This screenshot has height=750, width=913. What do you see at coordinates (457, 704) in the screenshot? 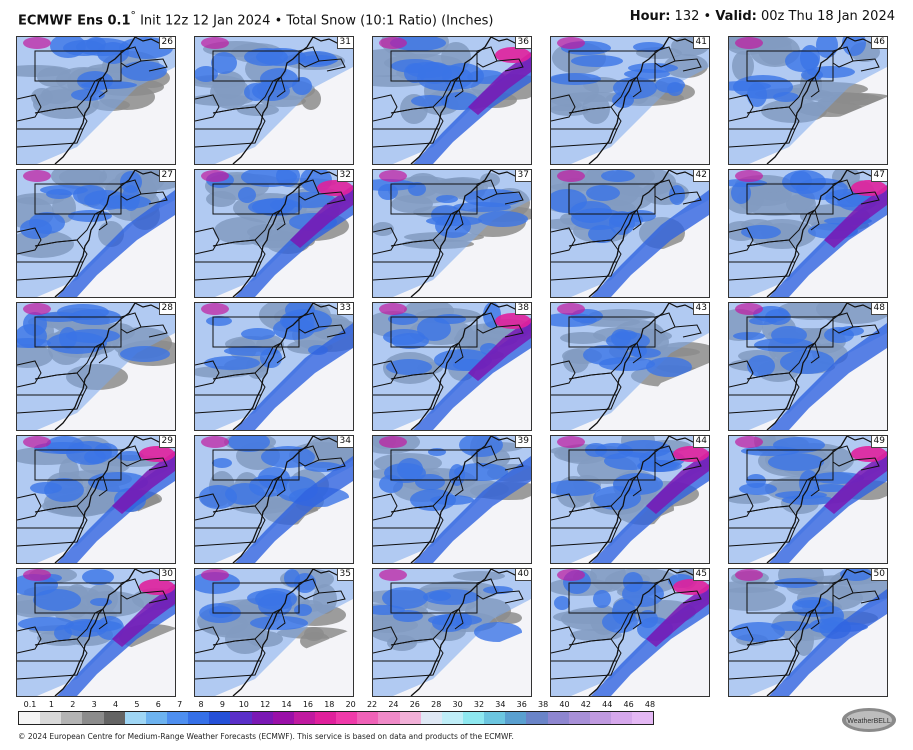
I see `colorbar-tick-label: 30` at bounding box center [457, 704].